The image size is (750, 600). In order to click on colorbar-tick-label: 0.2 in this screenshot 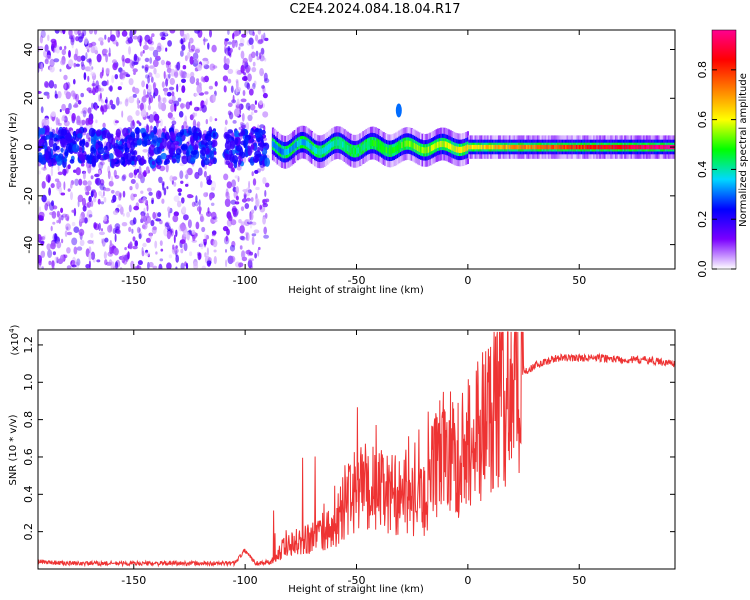, I will do `click(702, 219)`.